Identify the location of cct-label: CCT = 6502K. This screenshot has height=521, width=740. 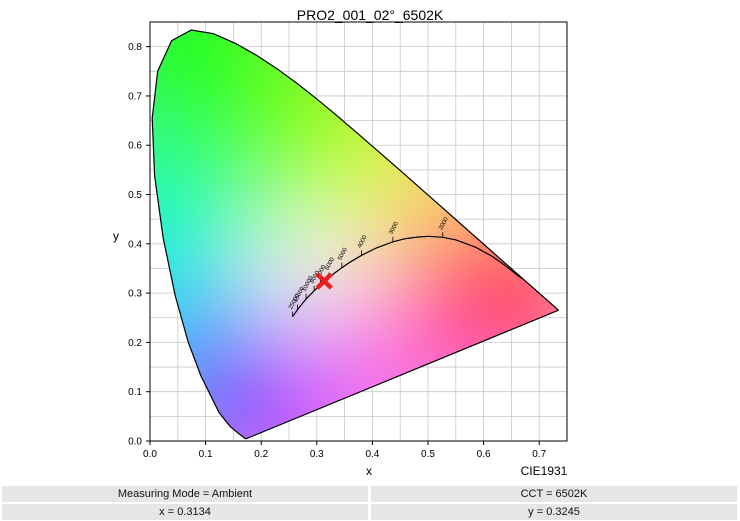
(554, 494).